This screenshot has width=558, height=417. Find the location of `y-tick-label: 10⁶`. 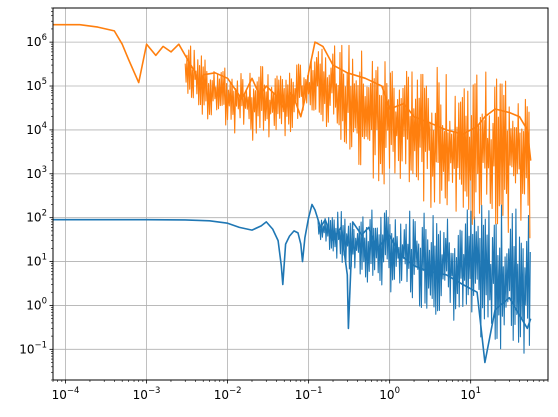

y-tick-label: 10⁶ is located at coordinates (36, 41).